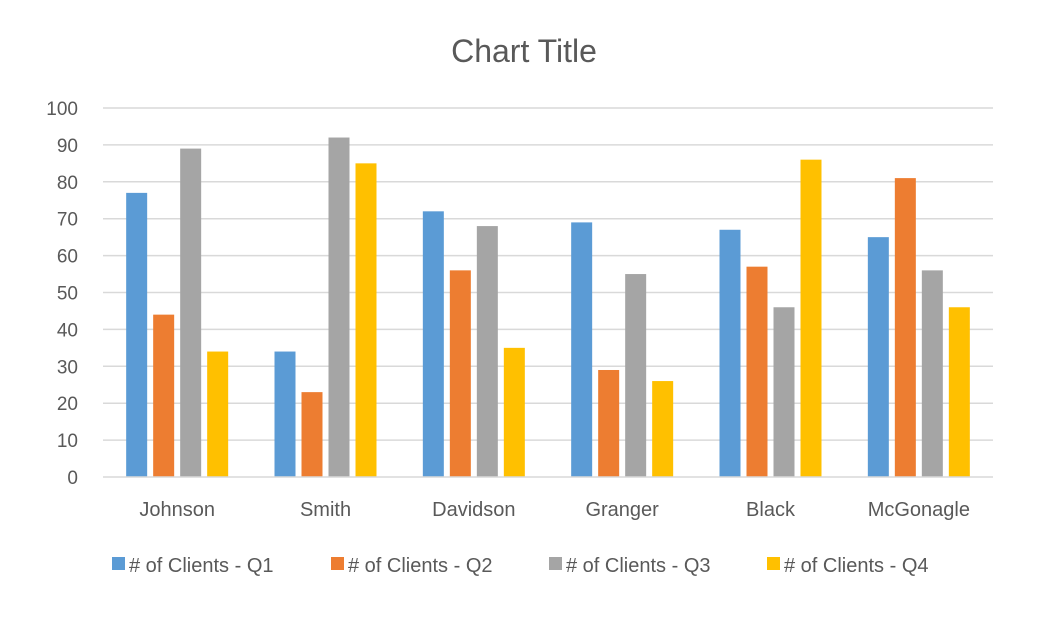 Image resolution: width=1040 pixels, height=622 pixels. I want to click on y-tick-label: 10, so click(67, 441).